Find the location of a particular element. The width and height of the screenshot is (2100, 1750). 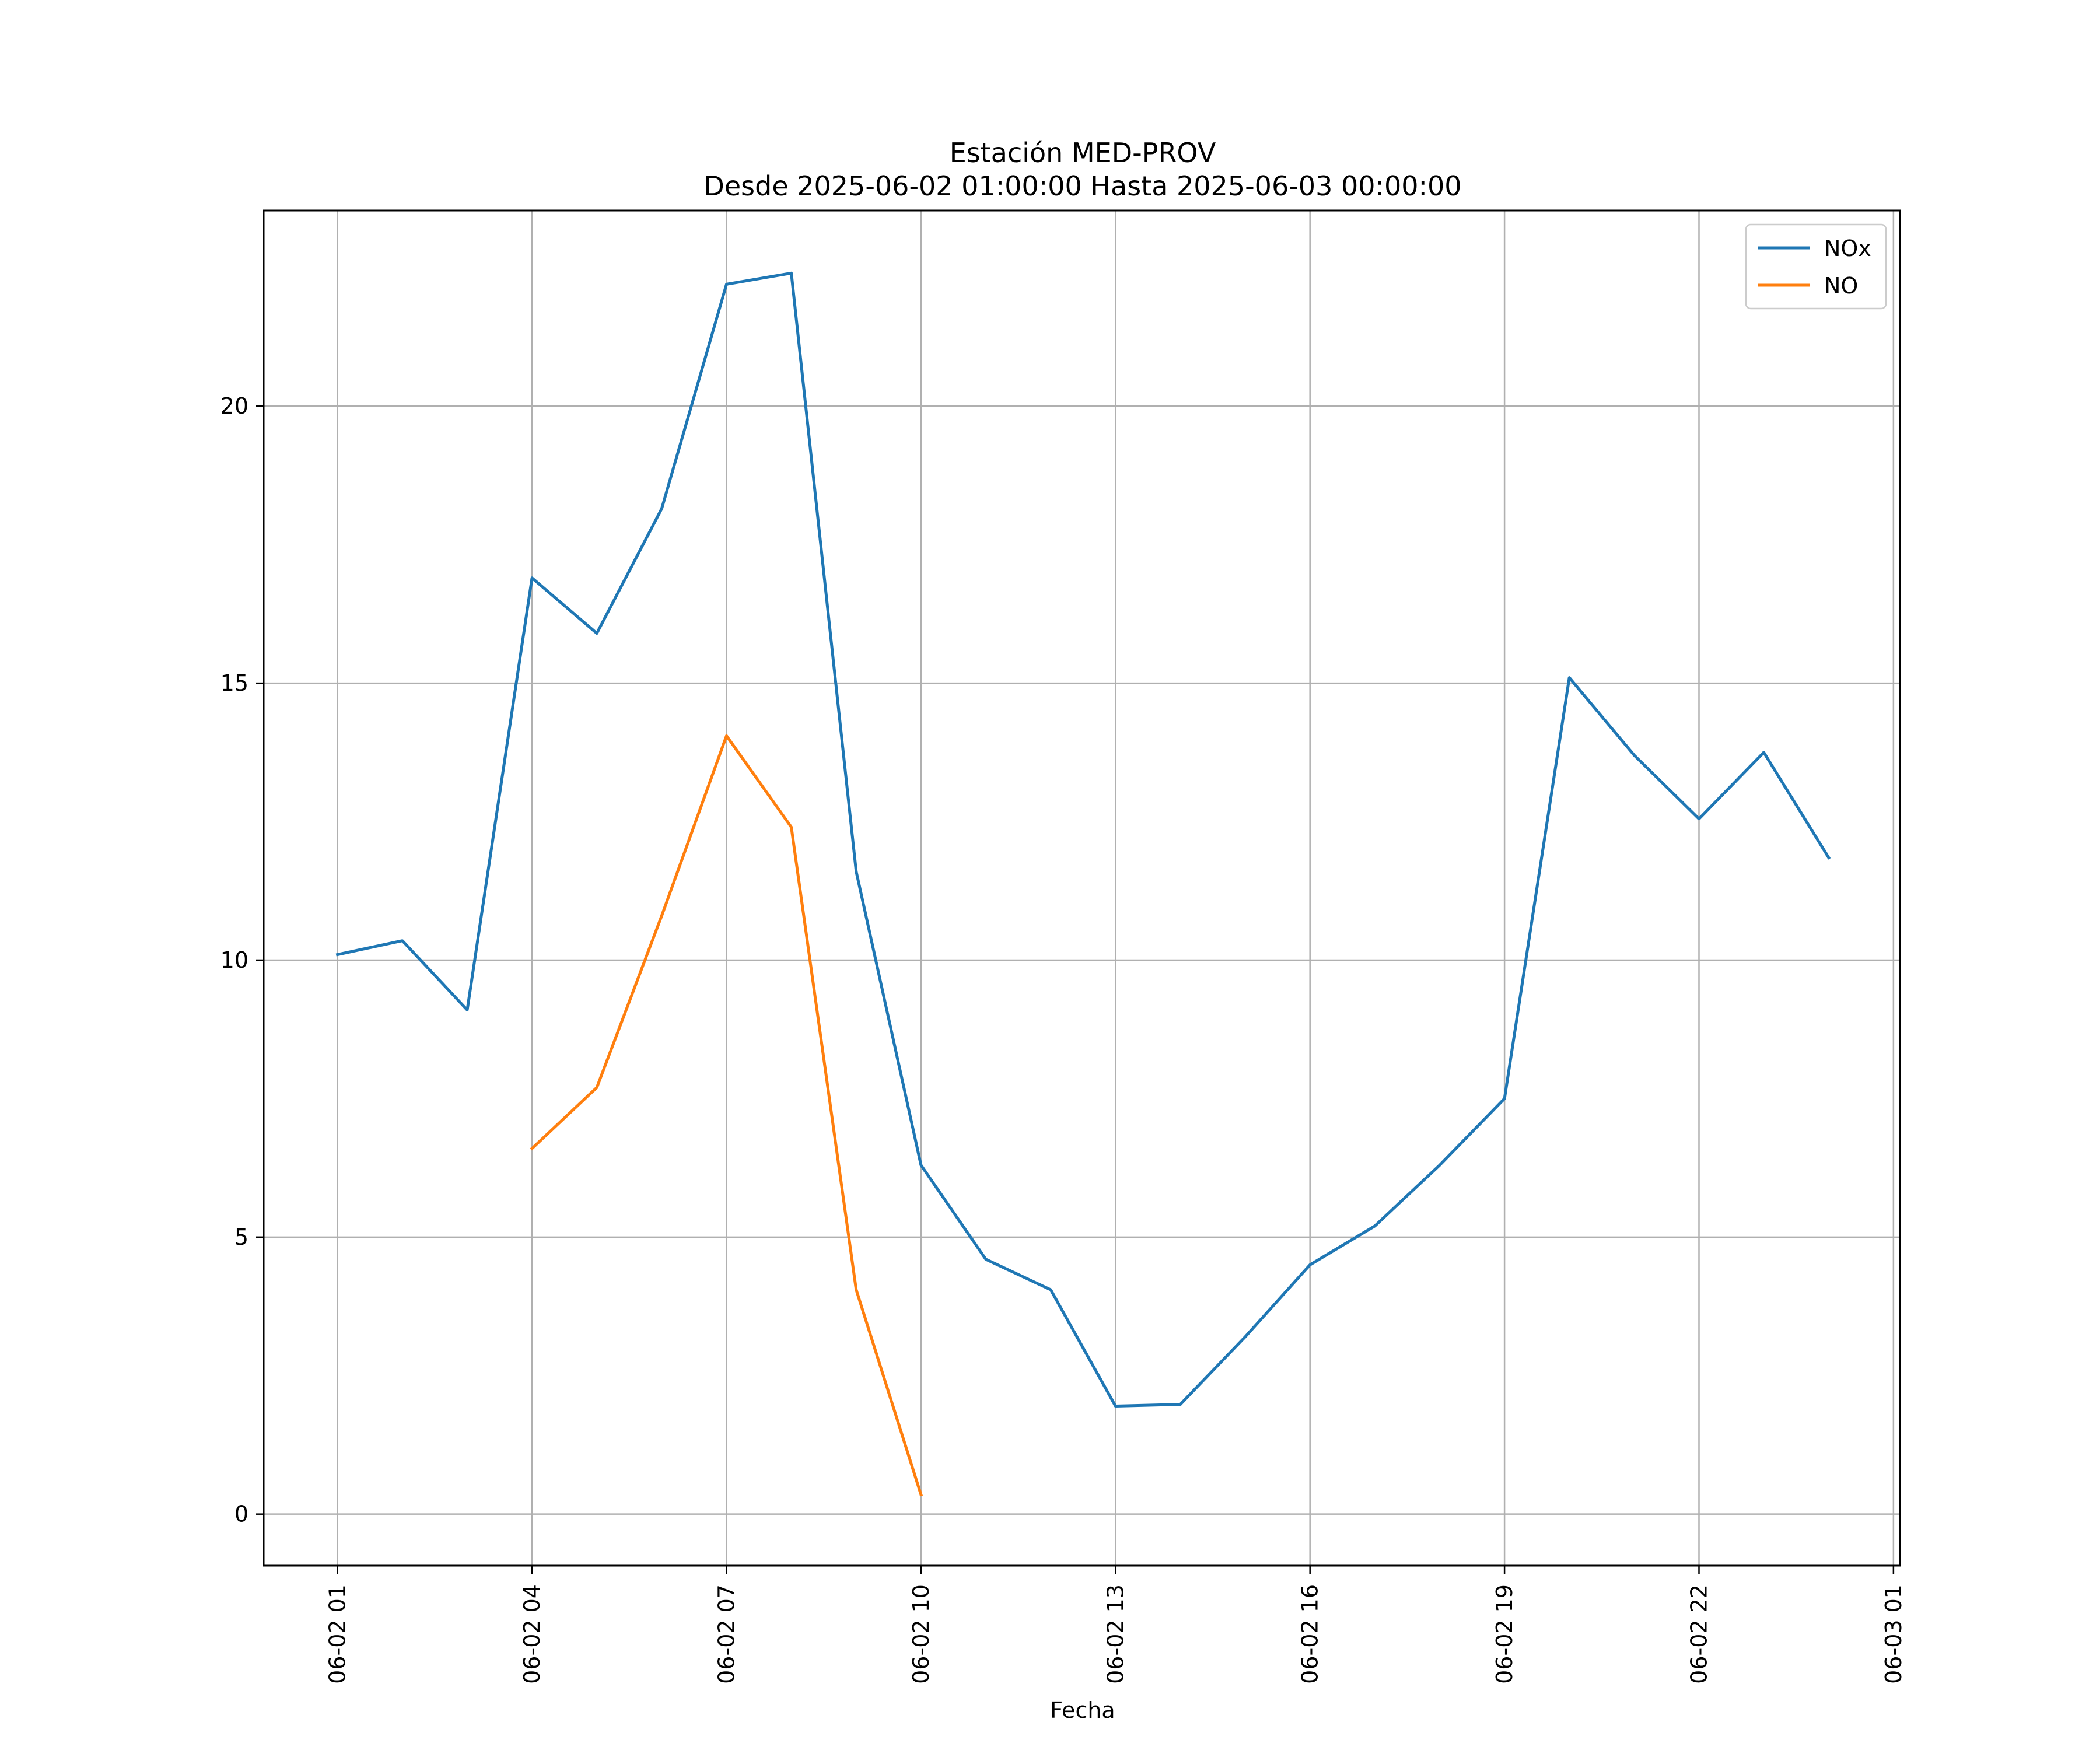

y-tick-label: 5 is located at coordinates (242, 1237).